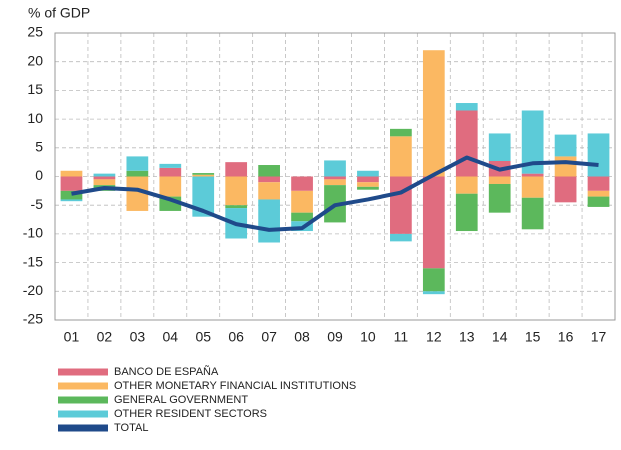 This screenshot has width=621, height=450. What do you see at coordinates (33, 261) in the screenshot?
I see `y-tick-label: -15` at bounding box center [33, 261].